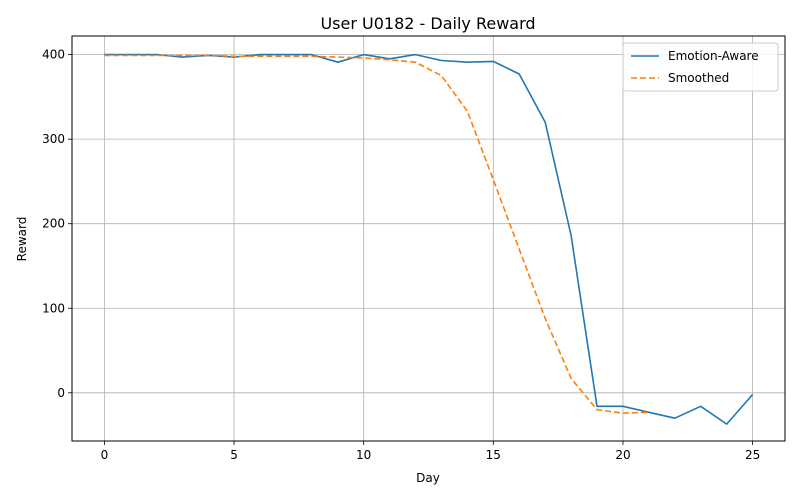  Describe the element at coordinates (752, 455) in the screenshot. I see `x-tick-label: 25` at that location.